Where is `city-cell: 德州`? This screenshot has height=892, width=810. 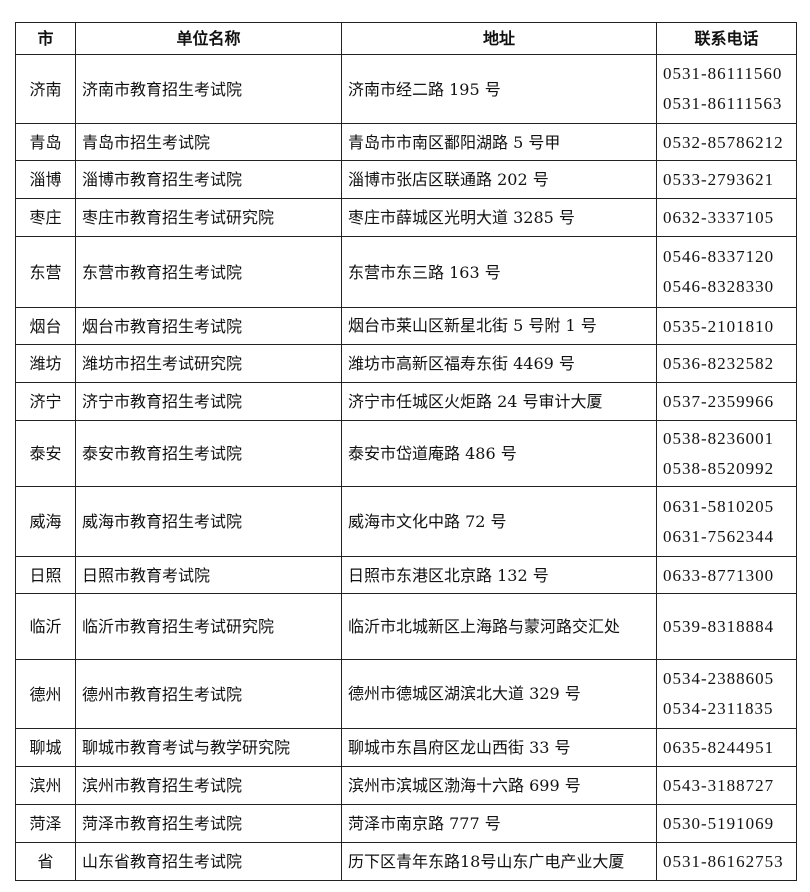 city-cell: 德州 is located at coordinates (45, 694).